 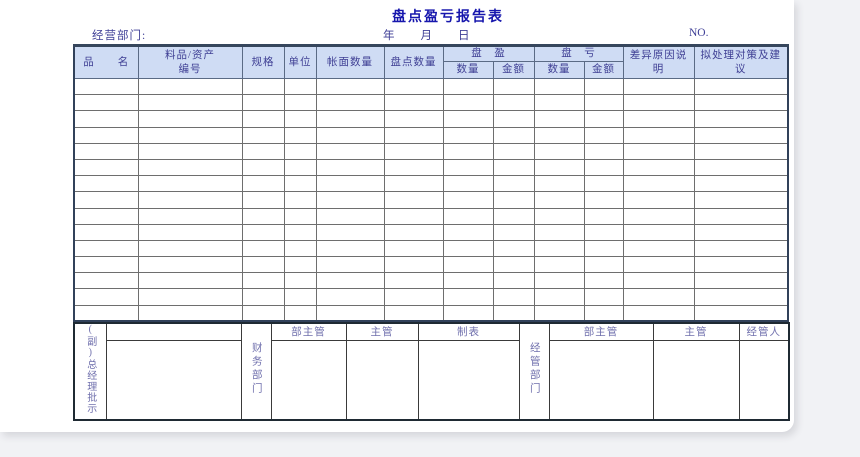 What do you see at coordinates (308, 380) in the screenshot?
I see `finance-dept-head-sign-area` at bounding box center [308, 380].